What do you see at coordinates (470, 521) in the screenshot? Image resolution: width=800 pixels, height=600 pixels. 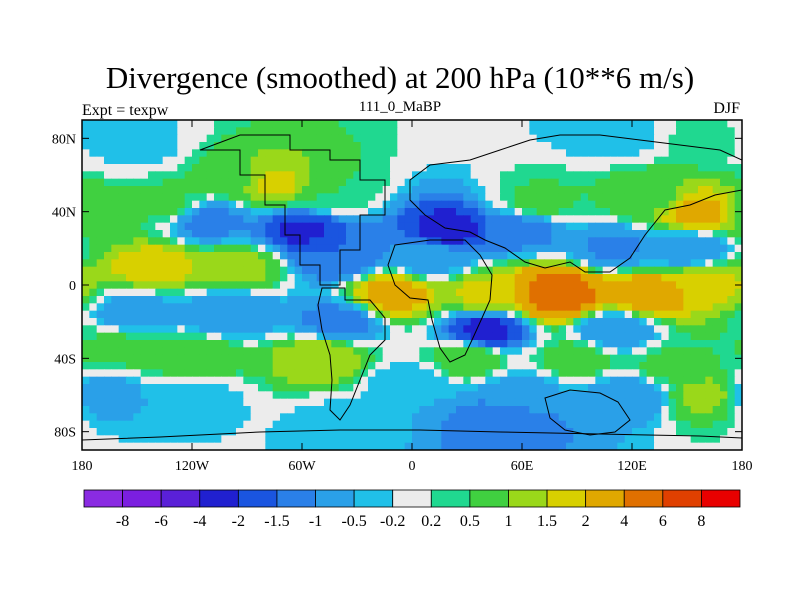 I see `colorbar-label: 0.5` at bounding box center [470, 521].